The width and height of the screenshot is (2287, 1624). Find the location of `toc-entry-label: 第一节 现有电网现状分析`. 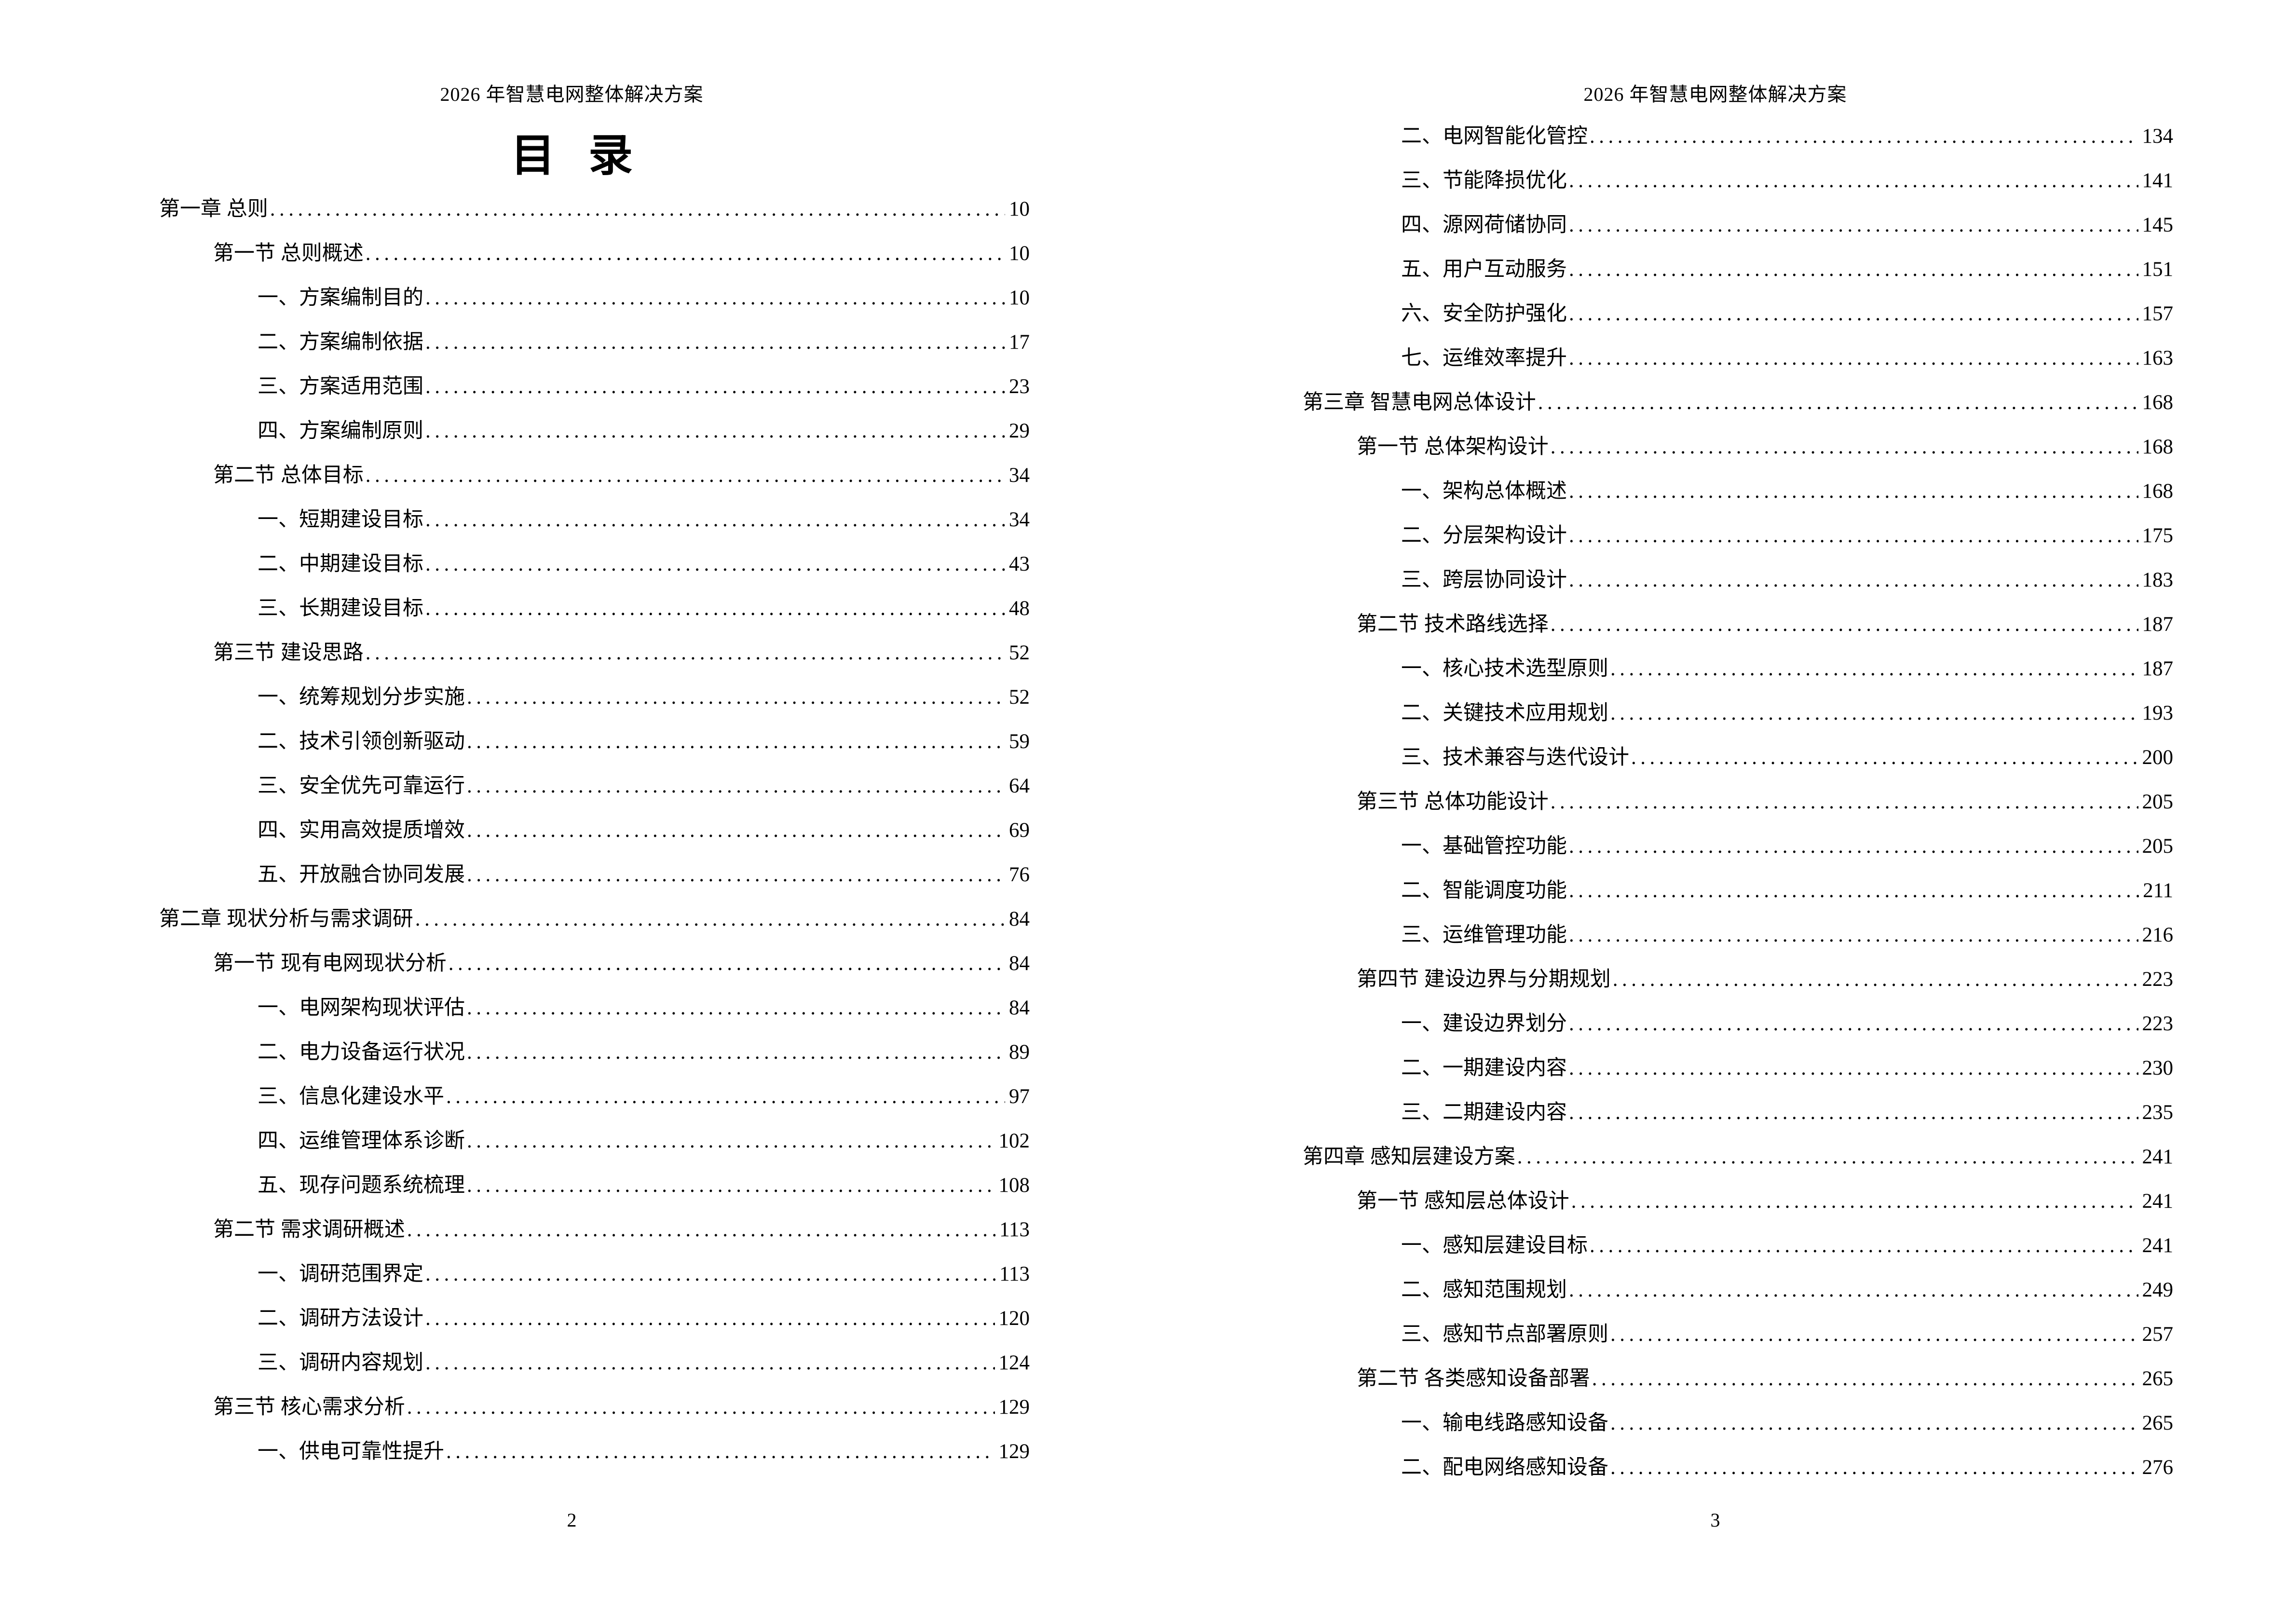

toc-entry-label: 第一节 现有电网现状分析 is located at coordinates (330, 963).